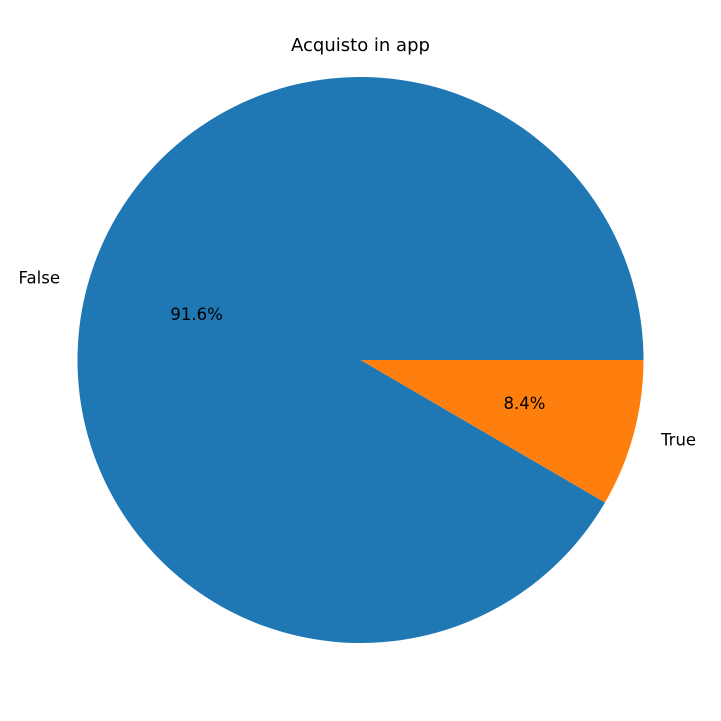 The width and height of the screenshot is (721, 721). I want to click on slice-label-true: True, so click(678, 440).